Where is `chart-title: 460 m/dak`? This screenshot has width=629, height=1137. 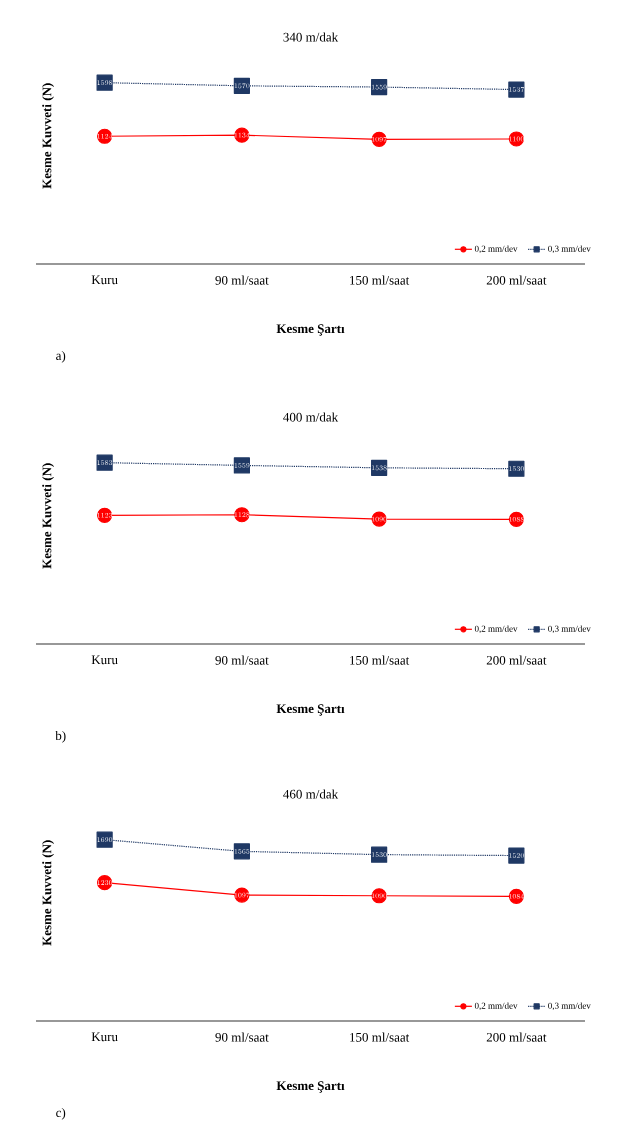 chart-title: 460 m/dak is located at coordinates (311, 794).